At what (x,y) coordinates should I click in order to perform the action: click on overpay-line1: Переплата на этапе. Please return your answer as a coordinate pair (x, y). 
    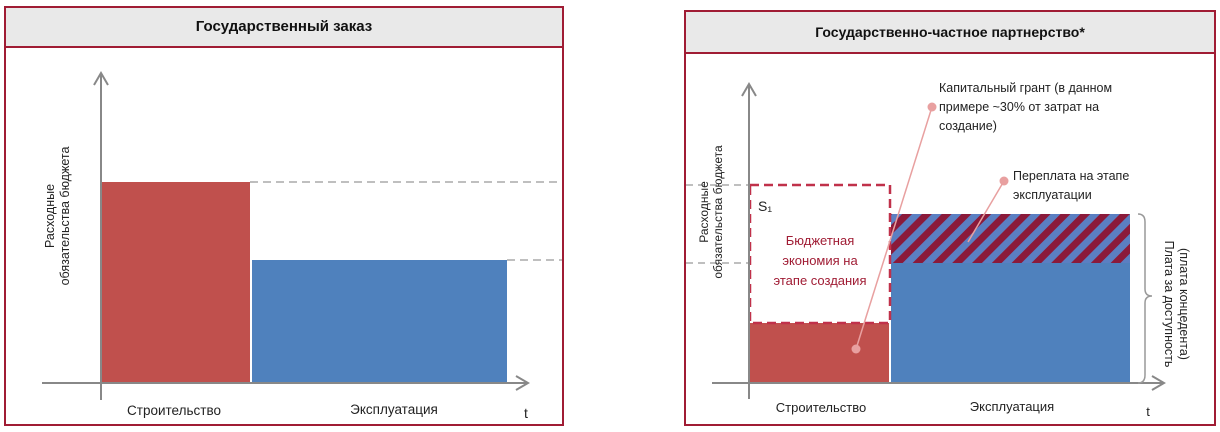
    Looking at the image, I should click on (1071, 176).